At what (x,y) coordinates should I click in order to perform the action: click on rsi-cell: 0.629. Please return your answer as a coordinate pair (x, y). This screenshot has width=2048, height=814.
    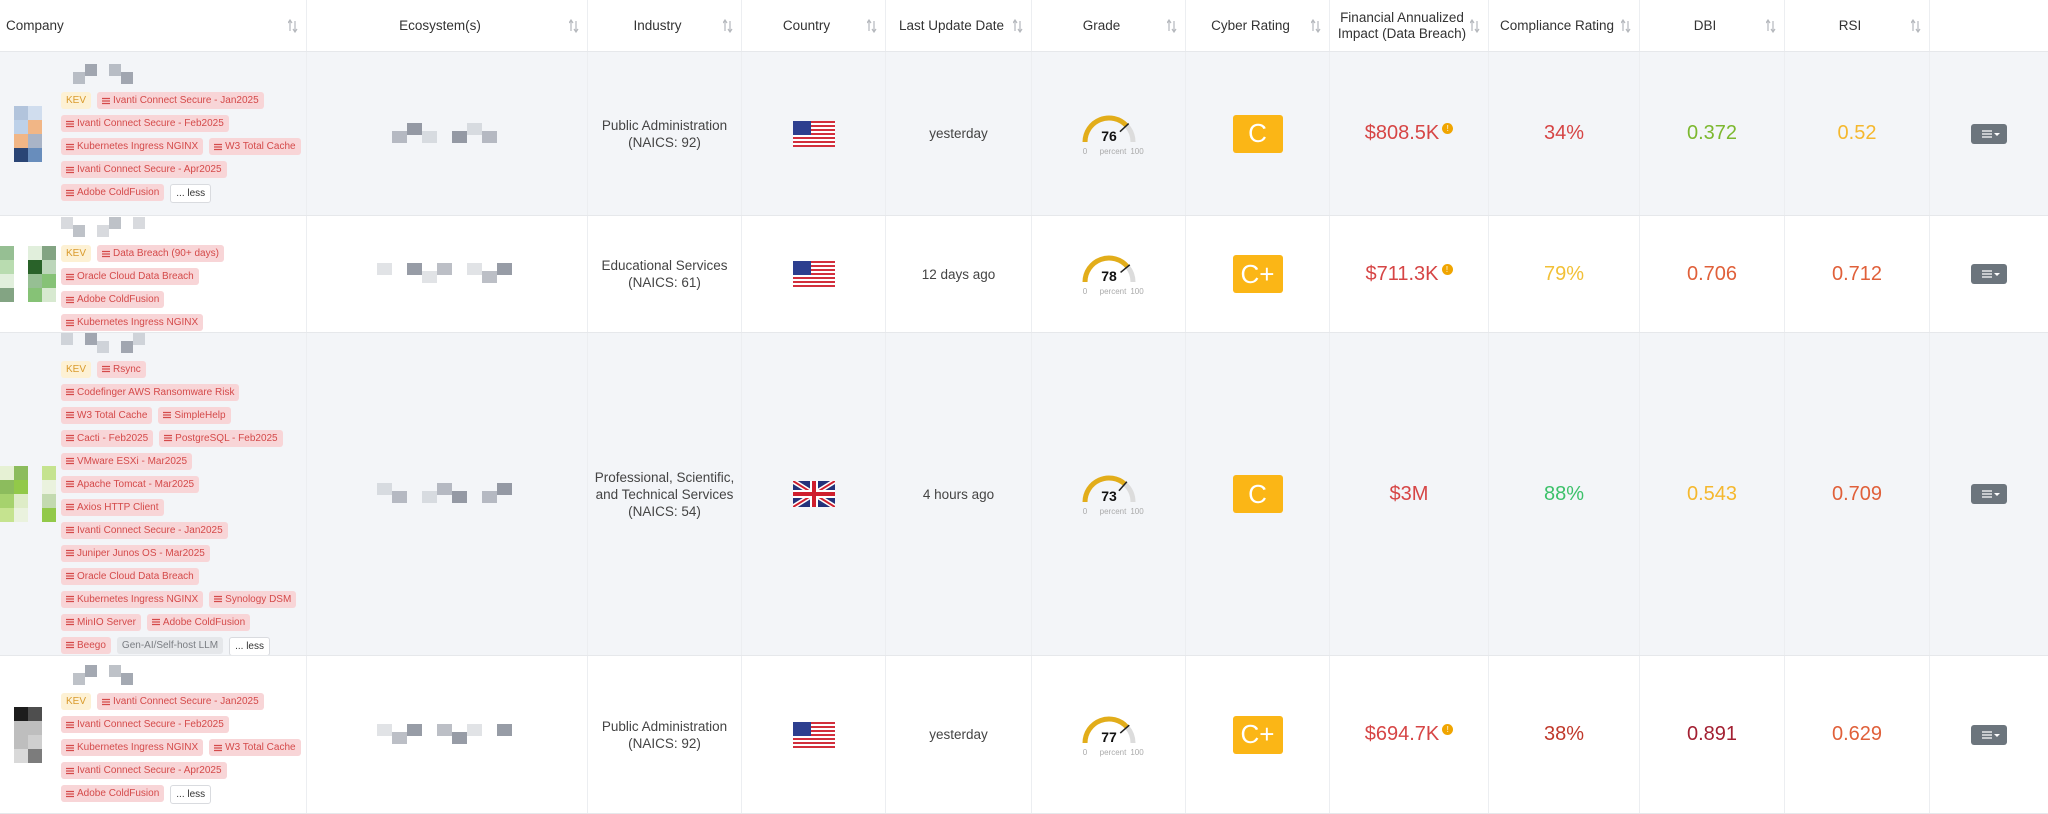
    Looking at the image, I should click on (1857, 734).